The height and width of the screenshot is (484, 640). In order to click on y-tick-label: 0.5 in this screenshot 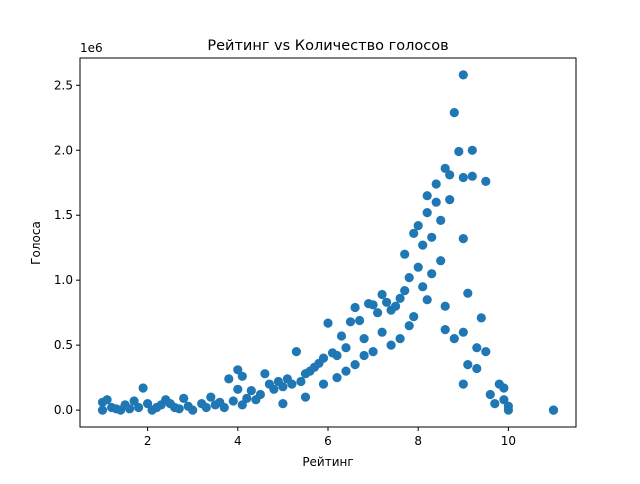, I will do `click(63, 345)`.